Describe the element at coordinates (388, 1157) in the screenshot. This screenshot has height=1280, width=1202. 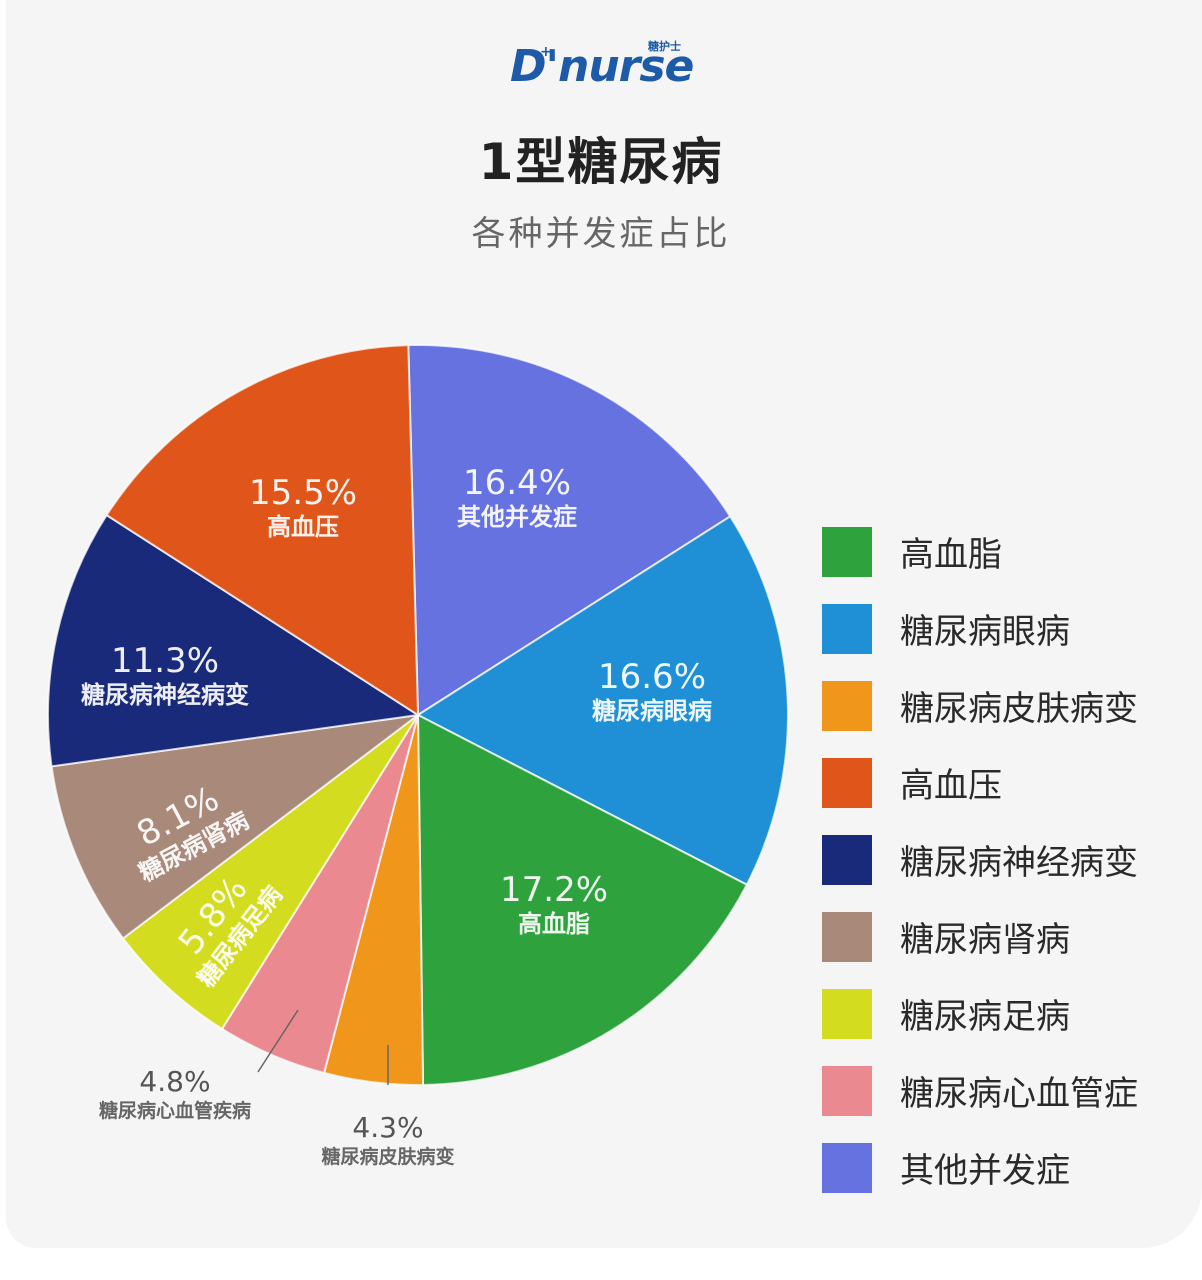
I see `slice-name: 糖尿病皮肤病变` at that location.